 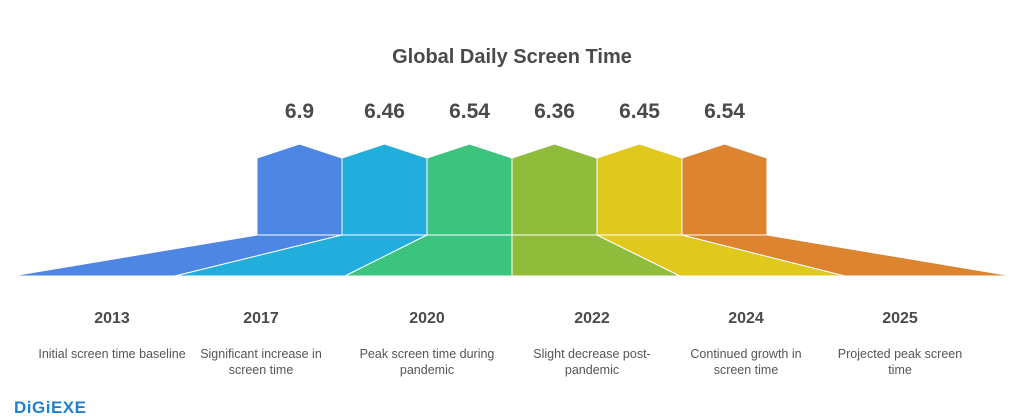 What do you see at coordinates (592, 318) in the screenshot?
I see `year-label: 2022` at bounding box center [592, 318].